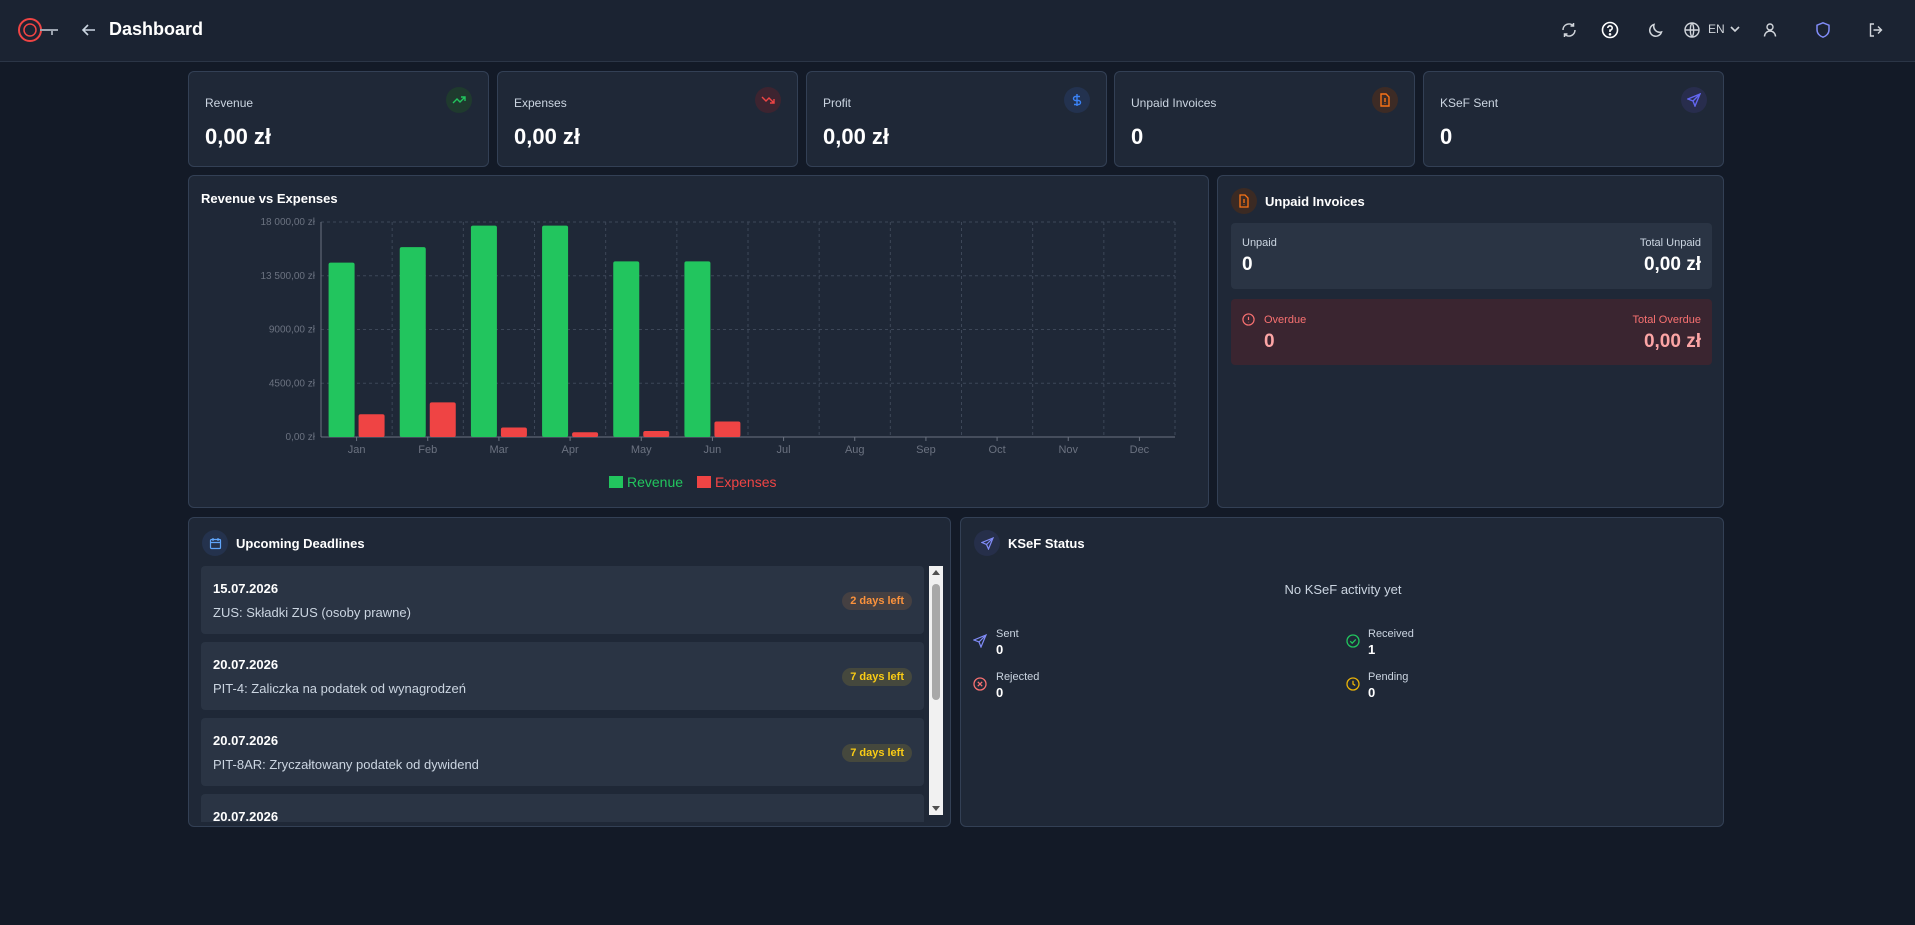  Describe the element at coordinates (957, 31) in the screenshot. I see `top-bar: Dashboard EN` at that location.